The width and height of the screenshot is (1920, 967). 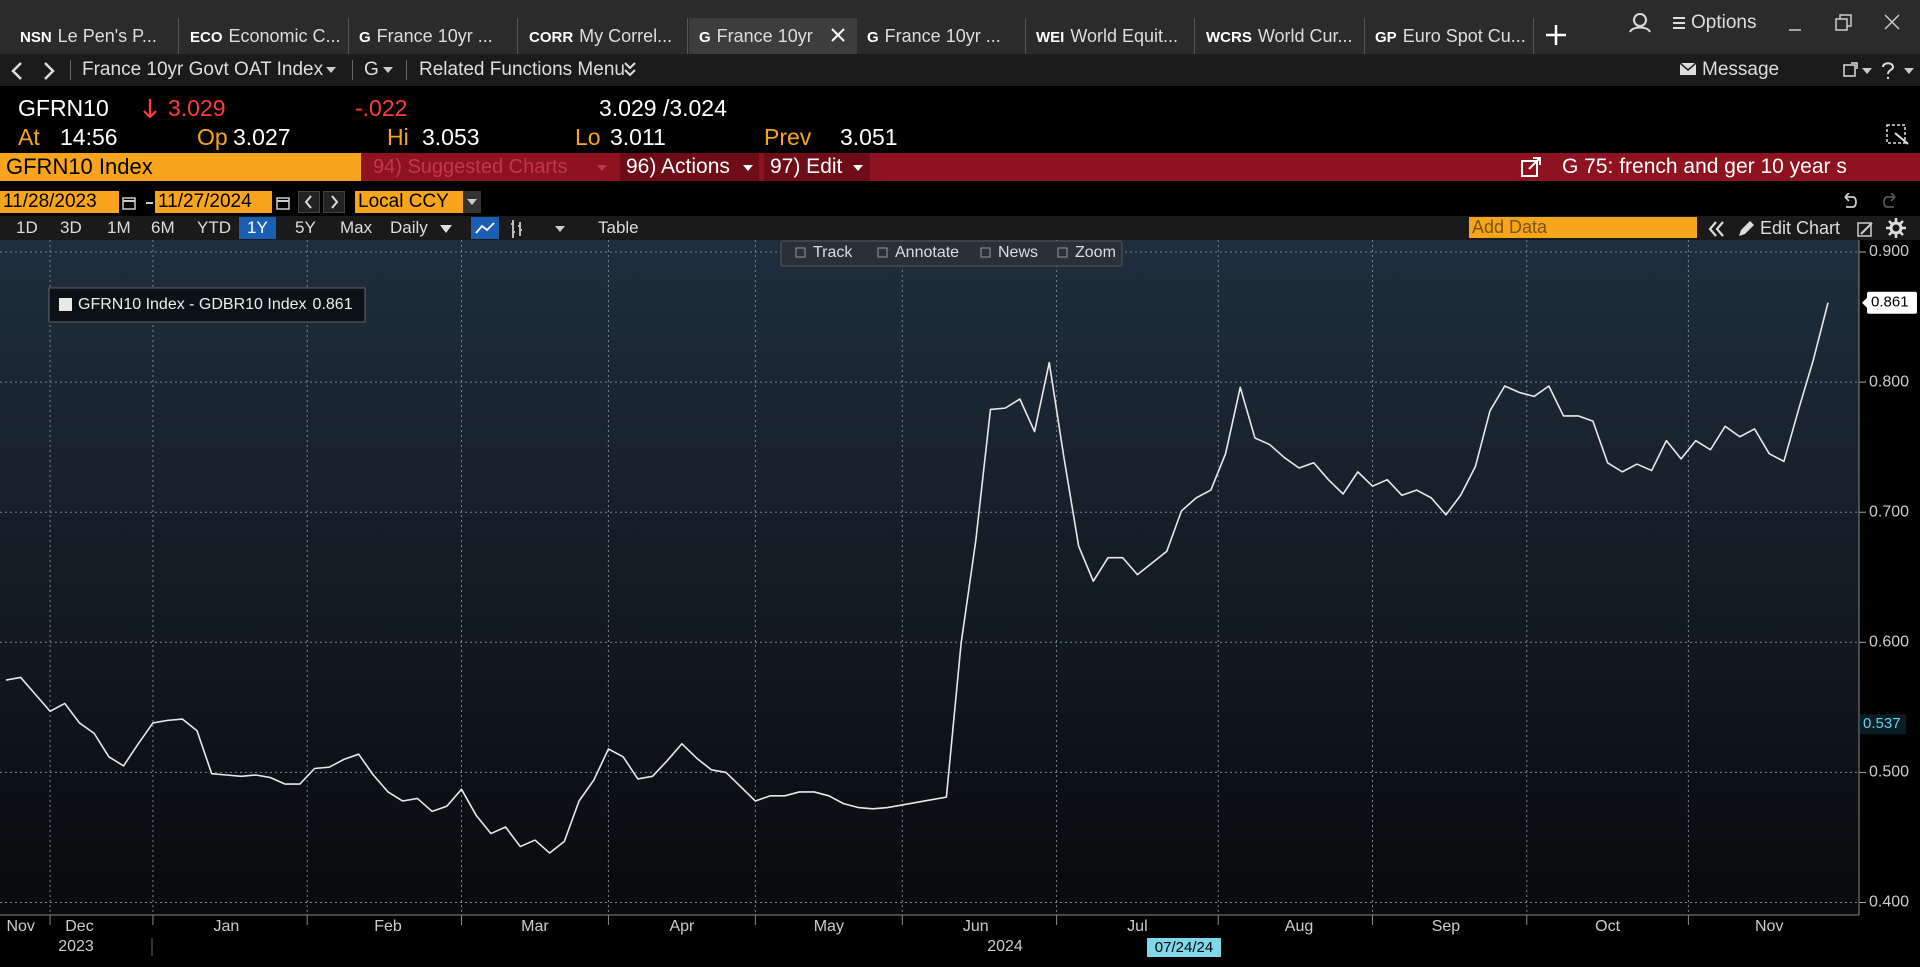 What do you see at coordinates (17, 71) in the screenshot?
I see `back` at bounding box center [17, 71].